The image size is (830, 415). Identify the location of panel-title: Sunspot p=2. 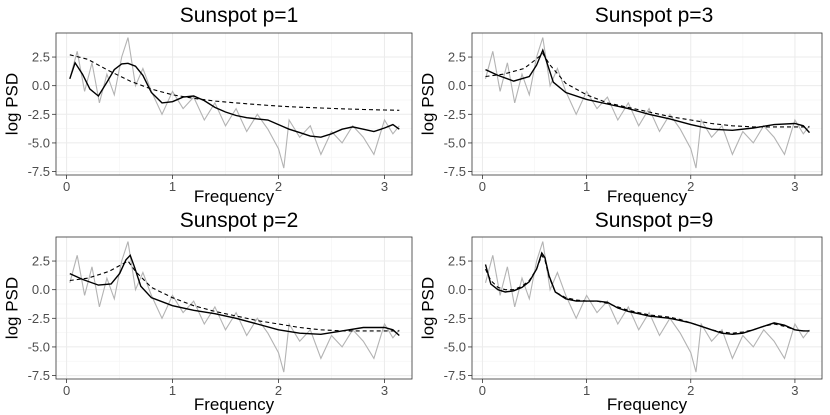
(239, 220).